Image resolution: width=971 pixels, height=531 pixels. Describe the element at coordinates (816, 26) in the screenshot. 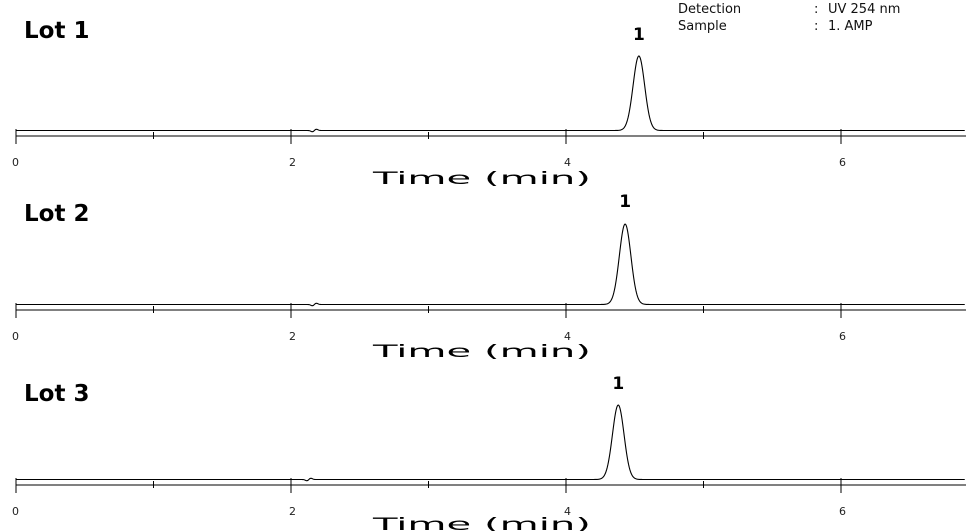

I see `sample-colon: :` at that location.